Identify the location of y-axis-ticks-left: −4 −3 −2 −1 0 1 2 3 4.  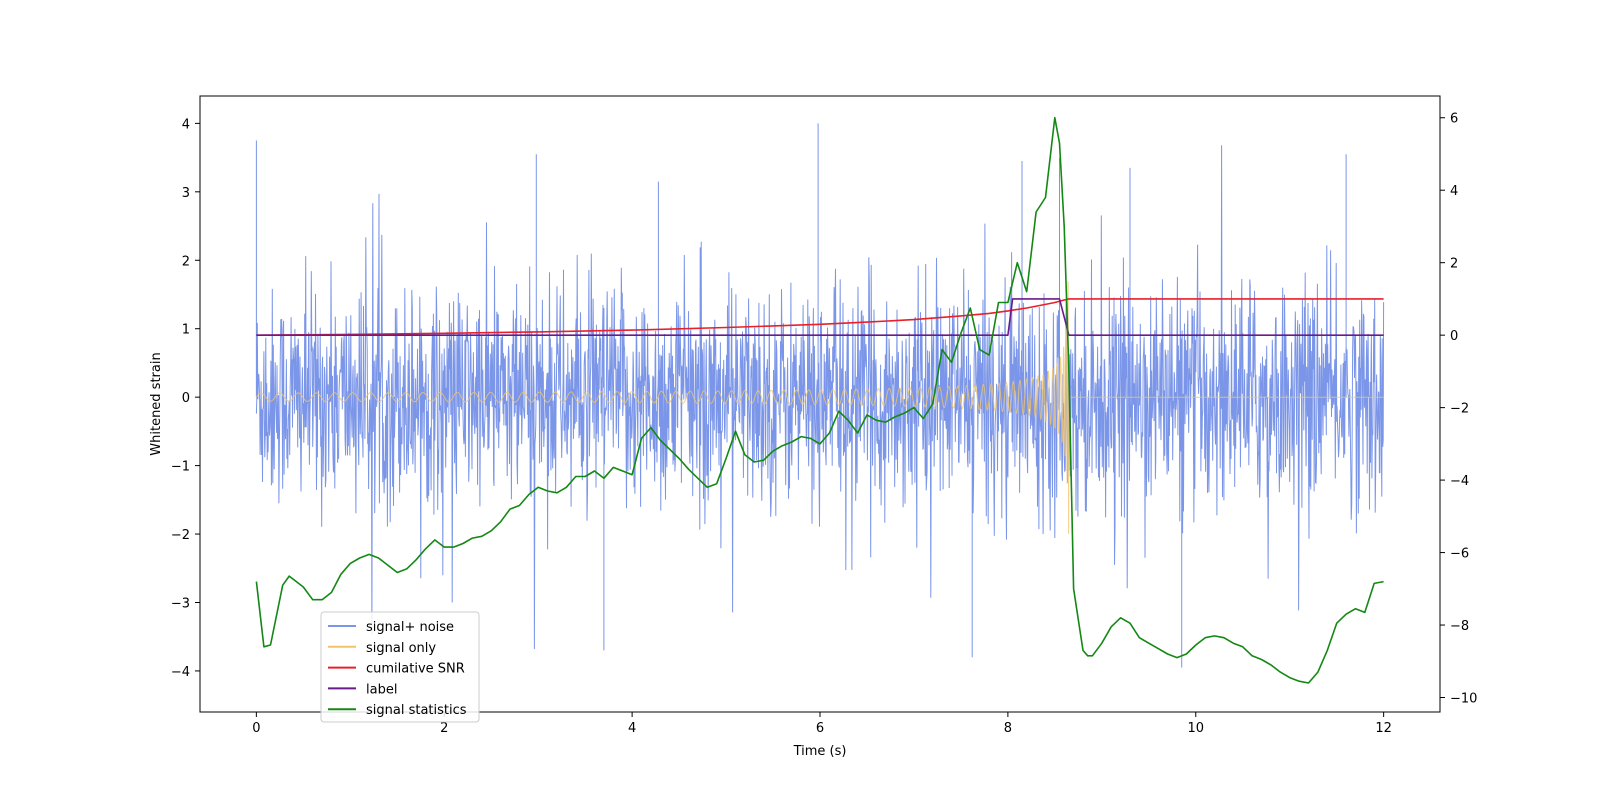
(185, 398).